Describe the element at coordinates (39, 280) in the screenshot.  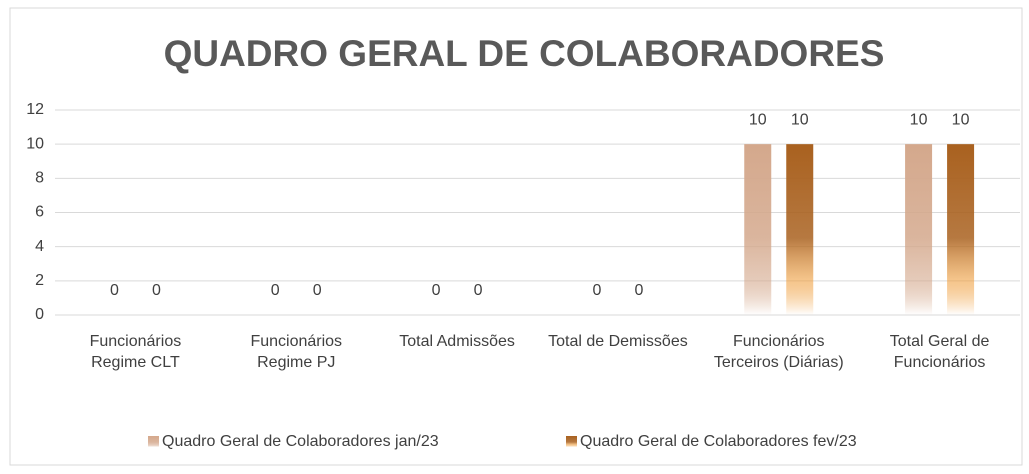
I see `y-tick-label: 2` at that location.